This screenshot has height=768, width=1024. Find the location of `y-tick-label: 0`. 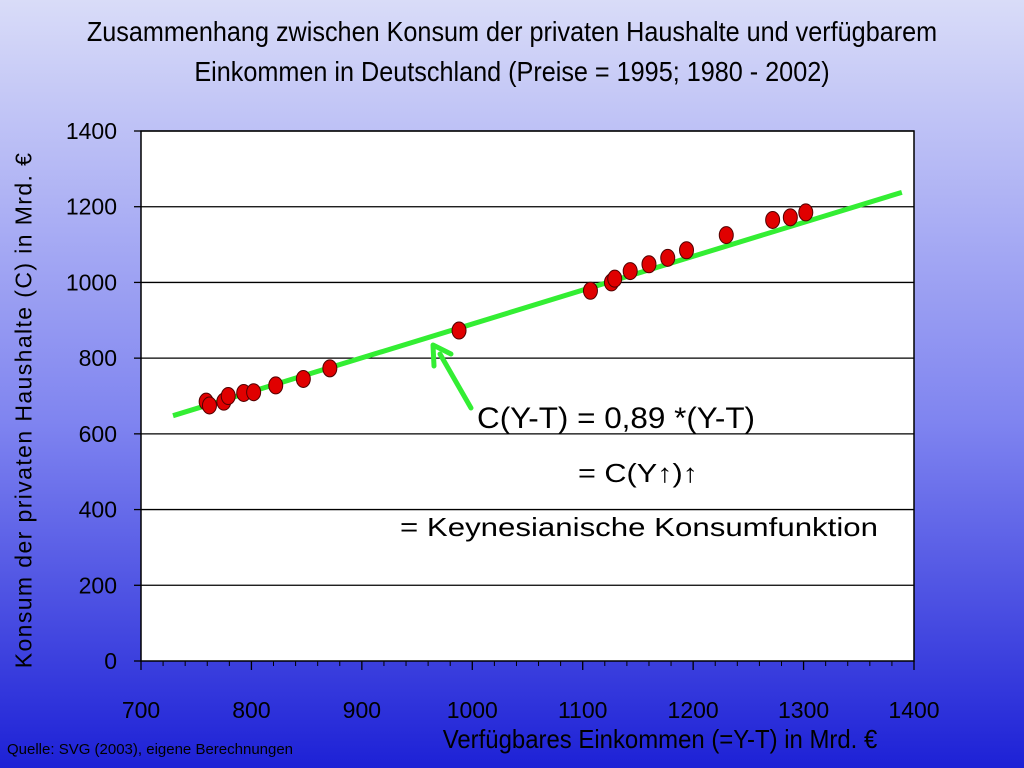

y-tick-label: 0 is located at coordinates (110, 661).